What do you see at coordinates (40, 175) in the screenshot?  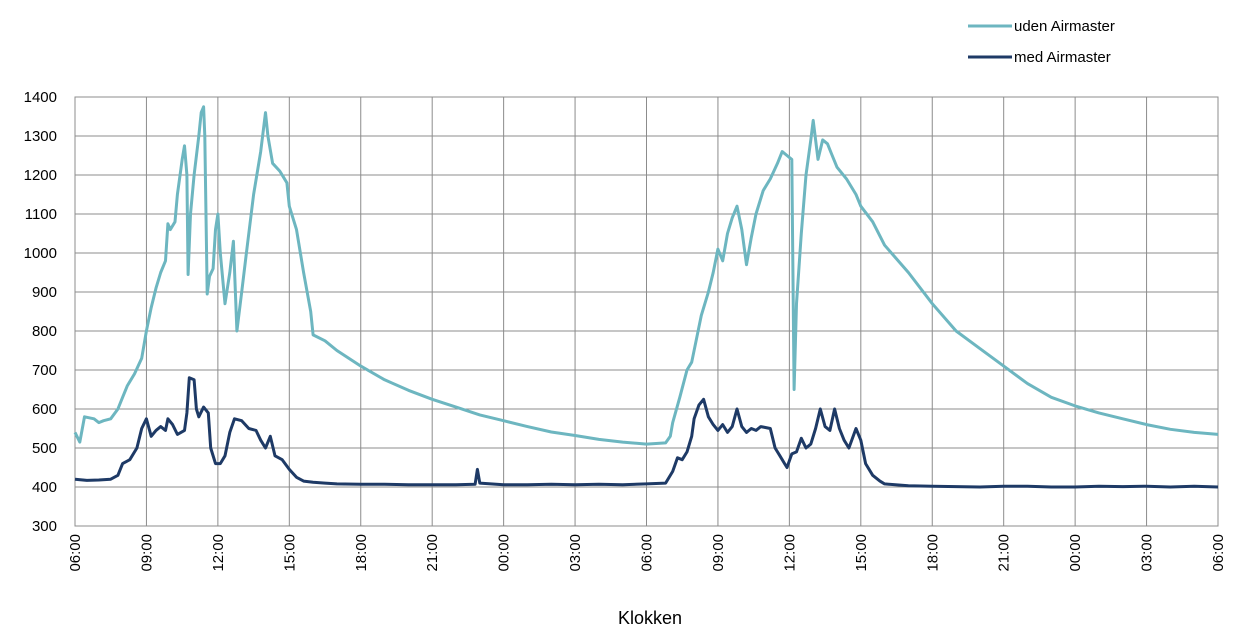 I see `y-tick-label: 1200` at bounding box center [40, 175].